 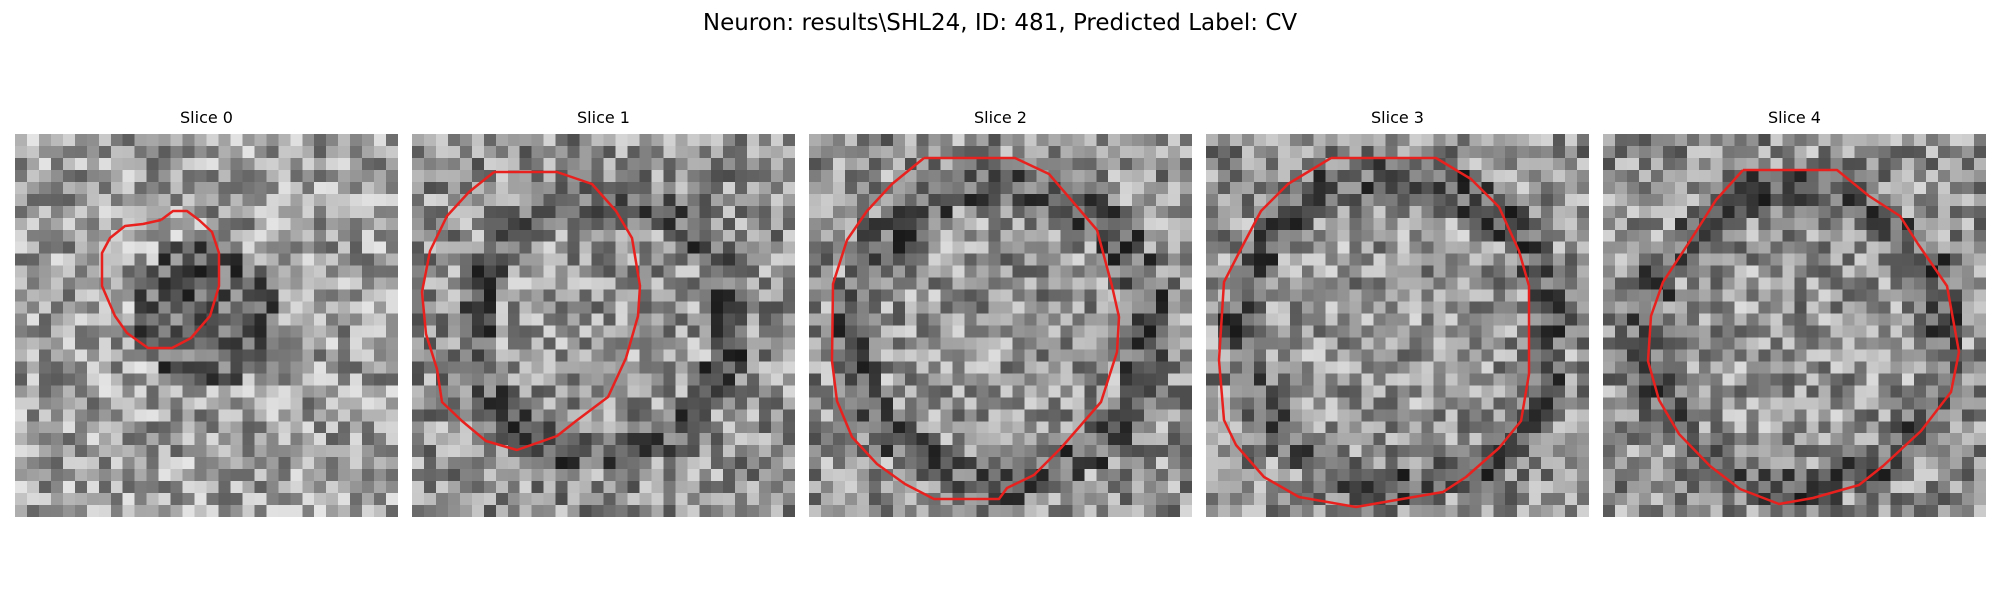 I want to click on slice-title: Slice 4, so click(x=1794, y=118).